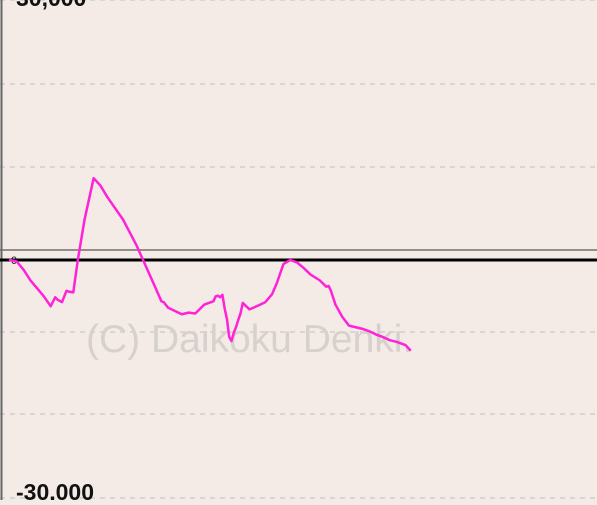 This screenshot has height=505, width=597. What do you see at coordinates (55, 489) in the screenshot?
I see `y-tick-label-bottom: -30,000` at bounding box center [55, 489].